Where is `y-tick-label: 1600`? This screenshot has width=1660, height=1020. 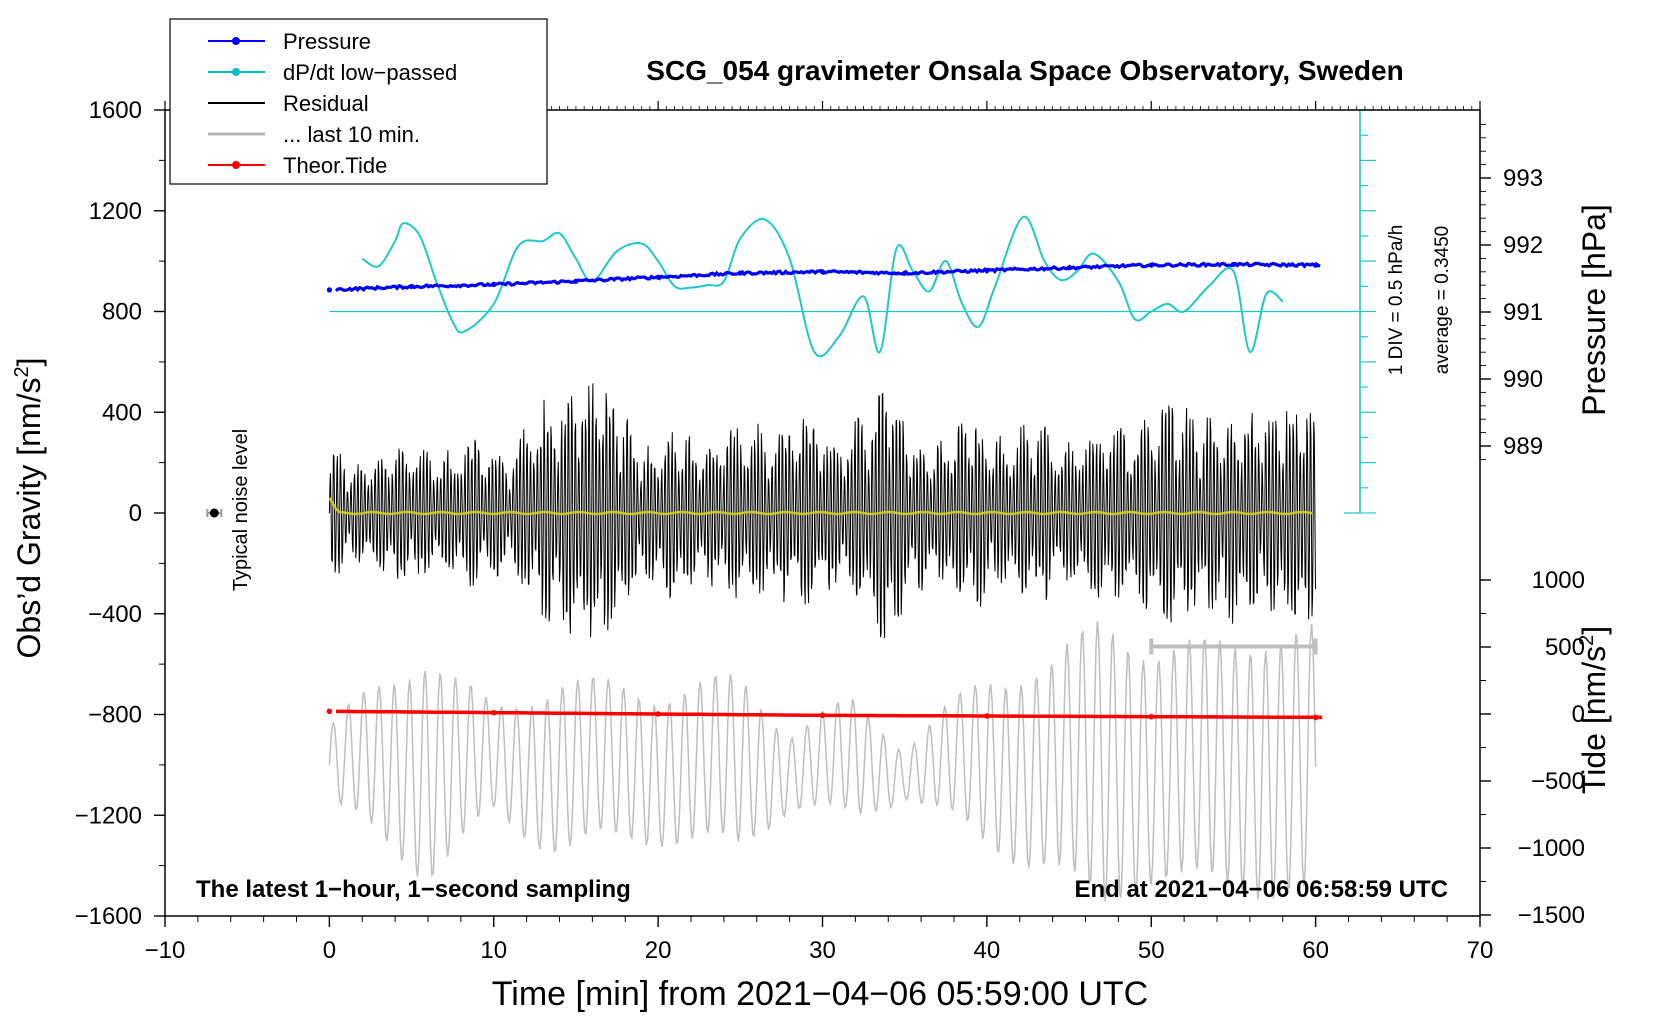
y-tick-label: 1600 is located at coordinates (115, 110).